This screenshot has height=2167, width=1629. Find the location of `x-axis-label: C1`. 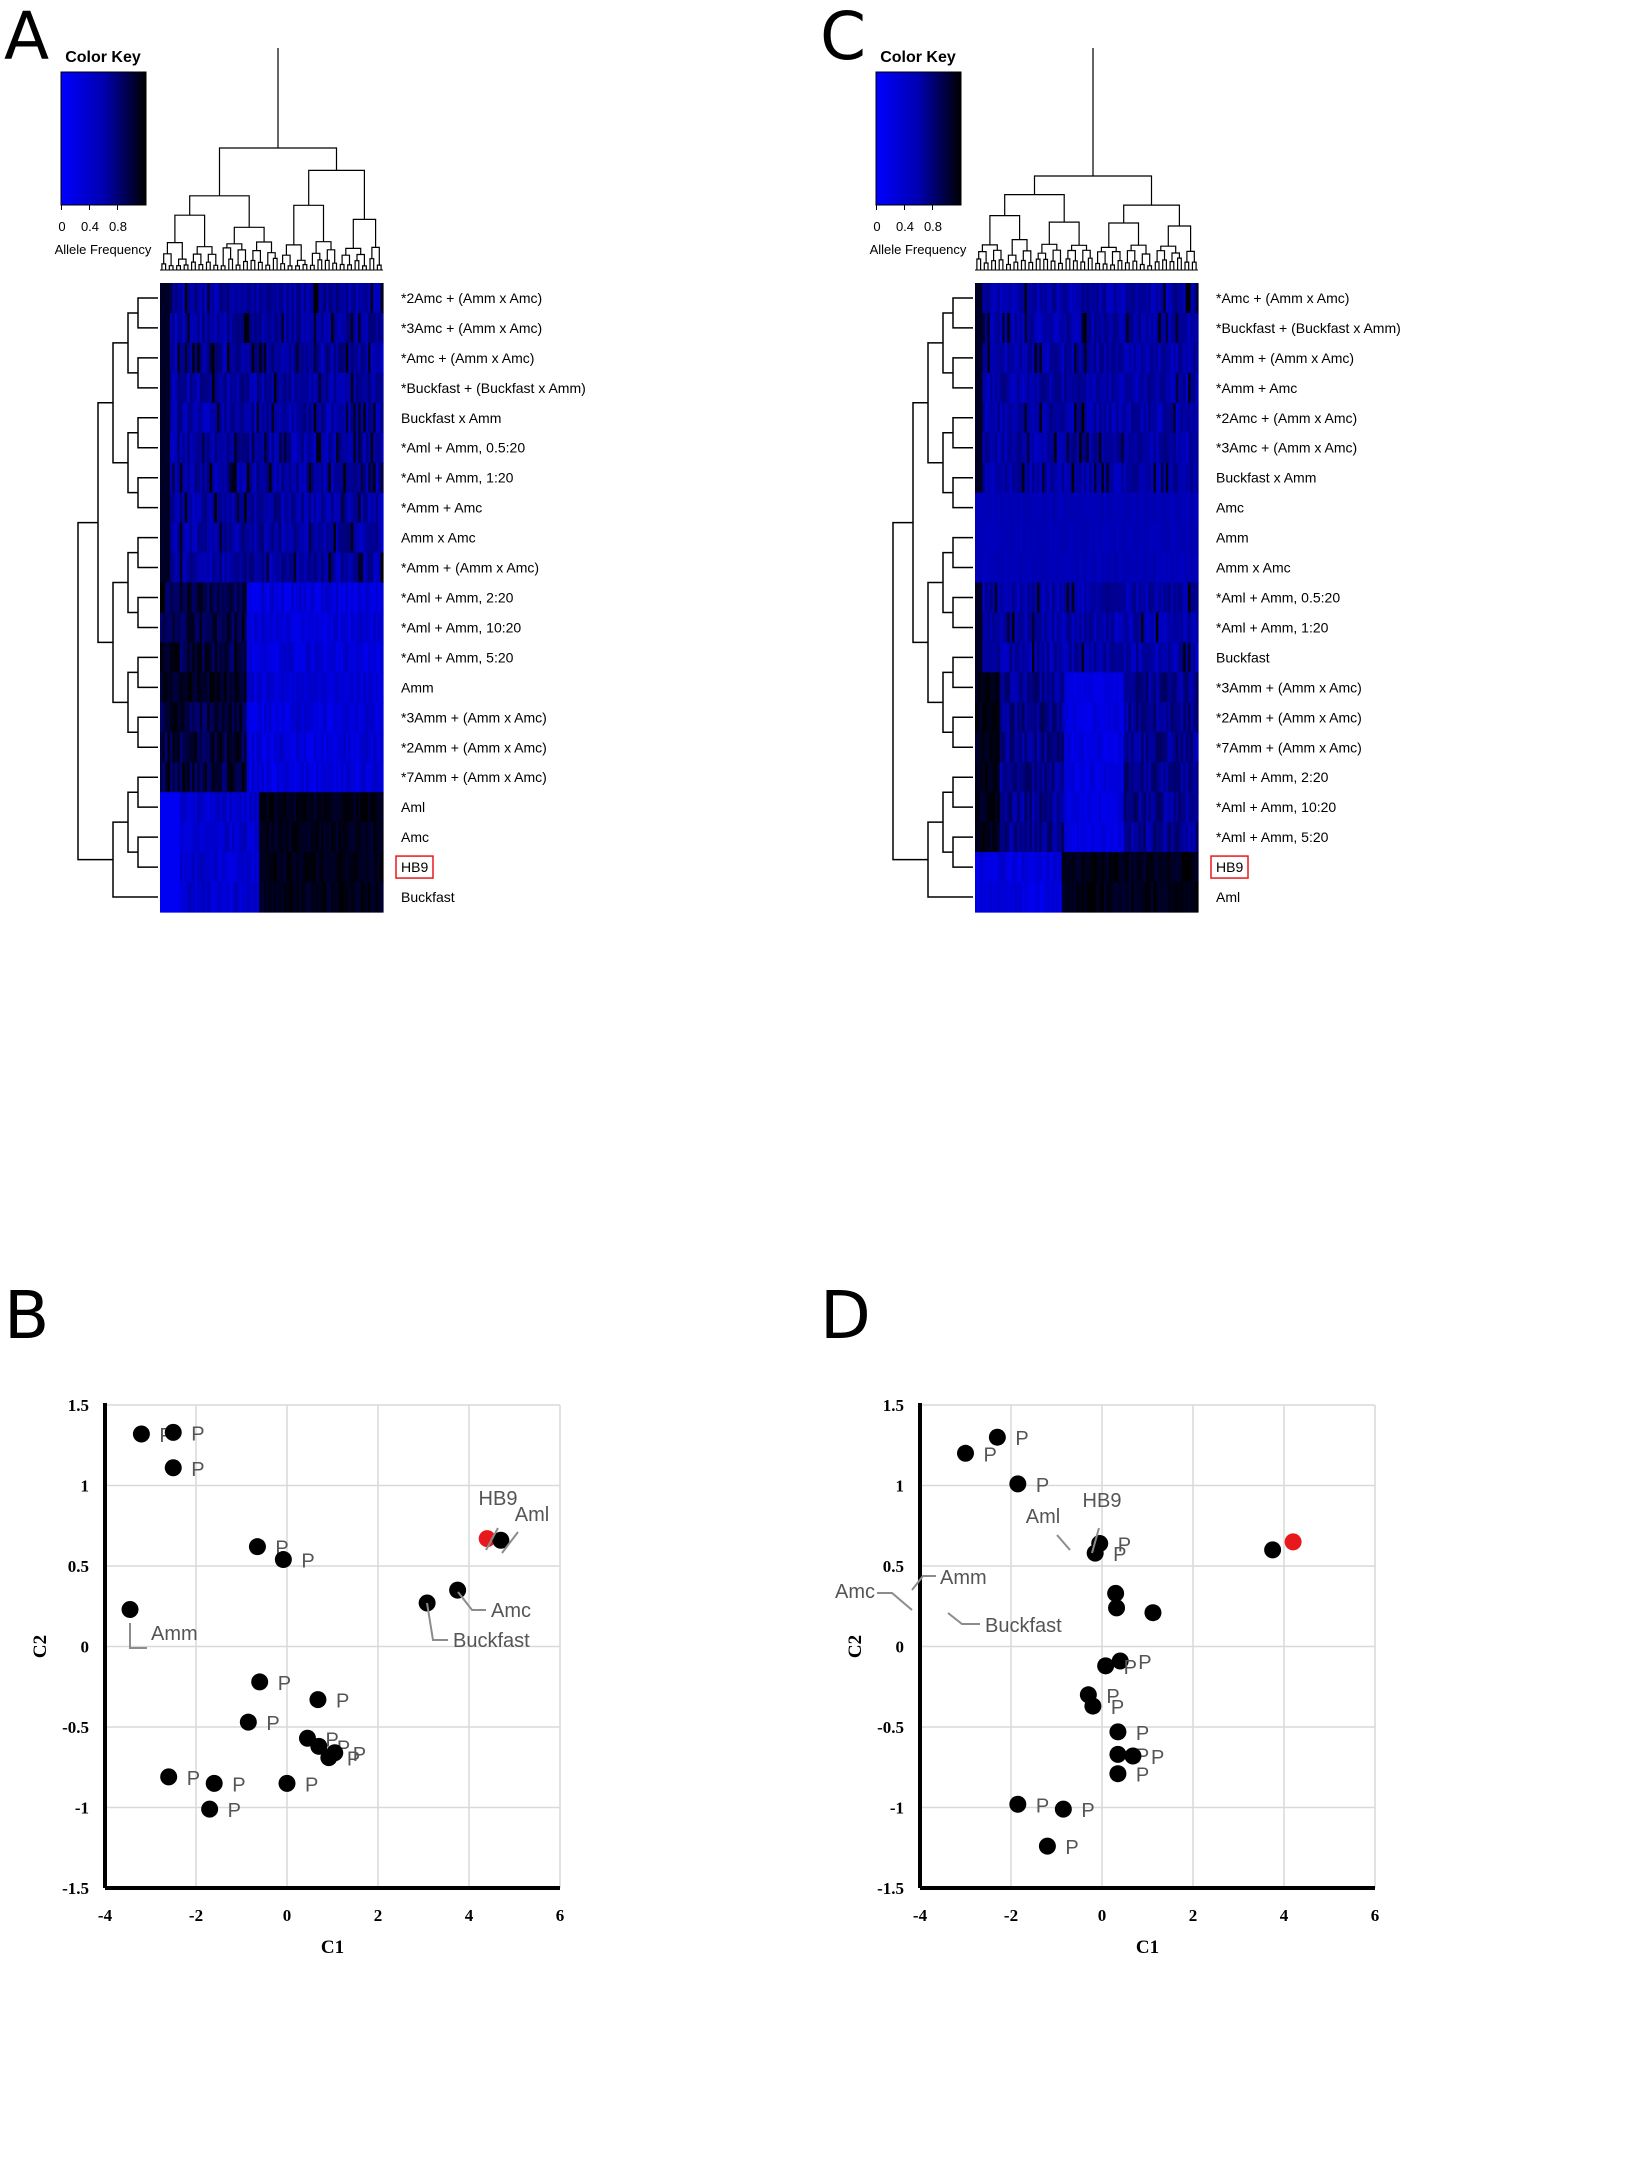

x-axis-label: C1 is located at coordinates (1147, 1947).